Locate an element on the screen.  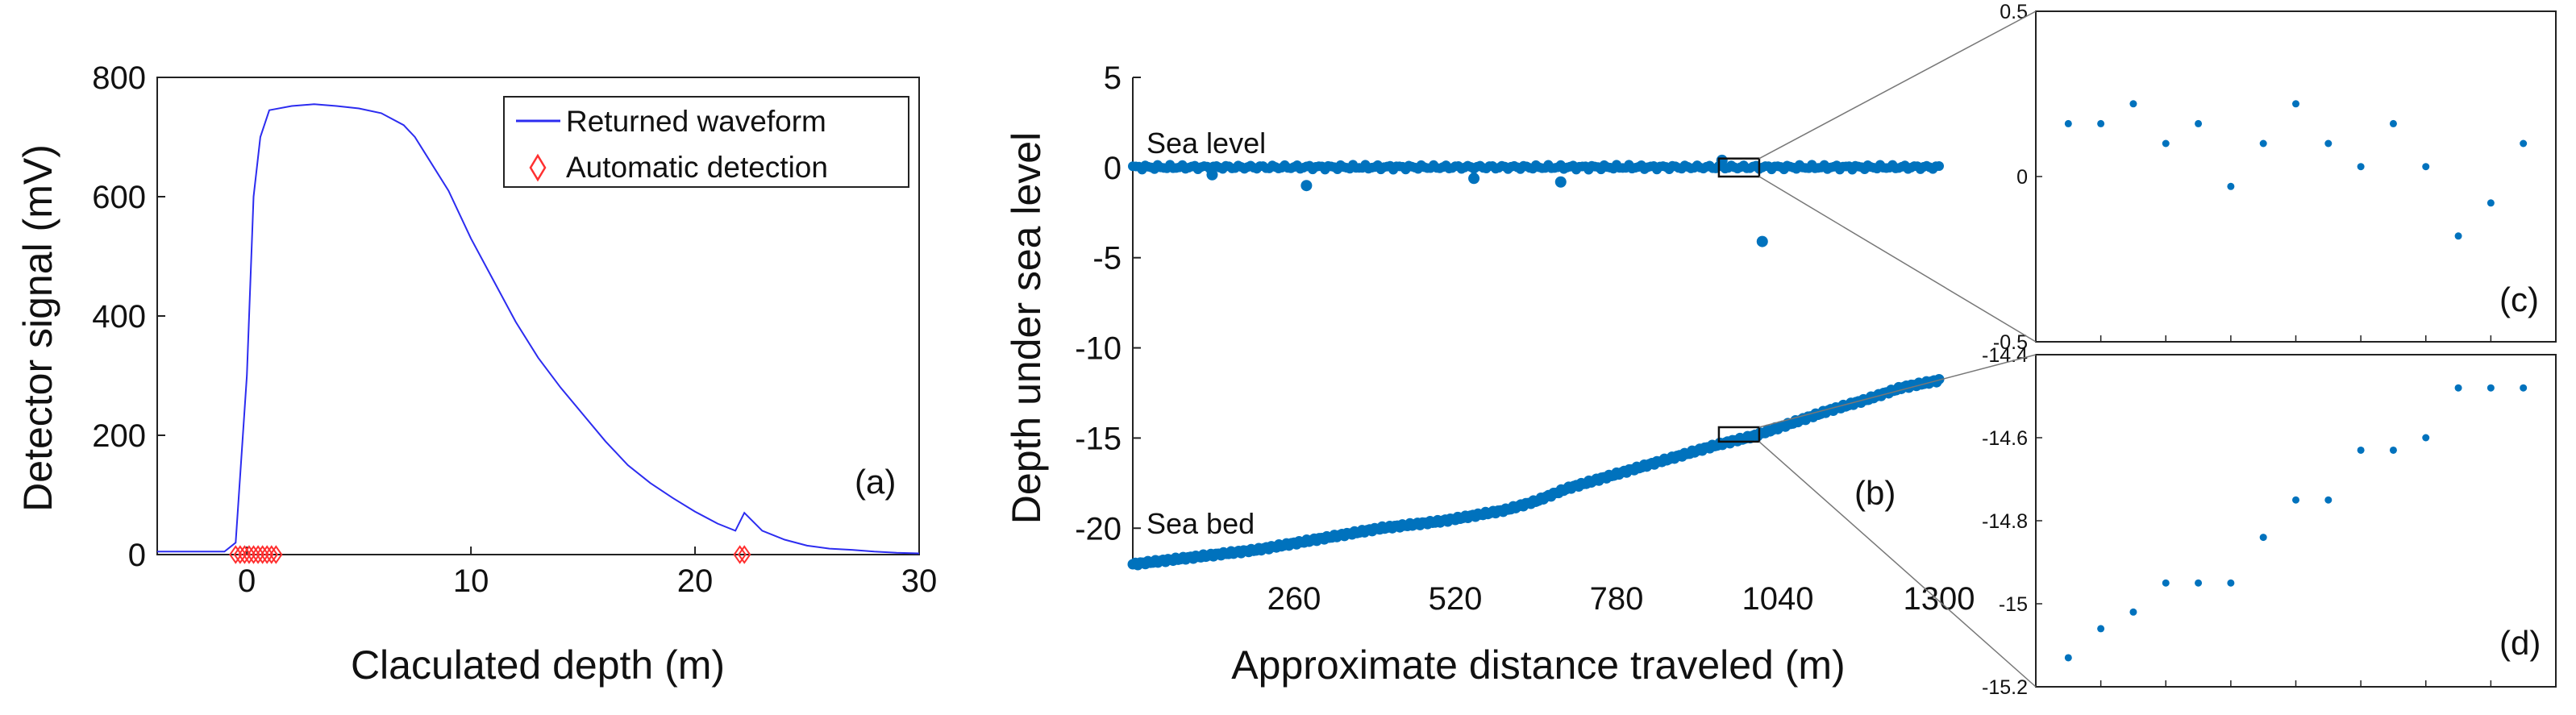
b-sea-level-point is located at coordinates (1939, 165).